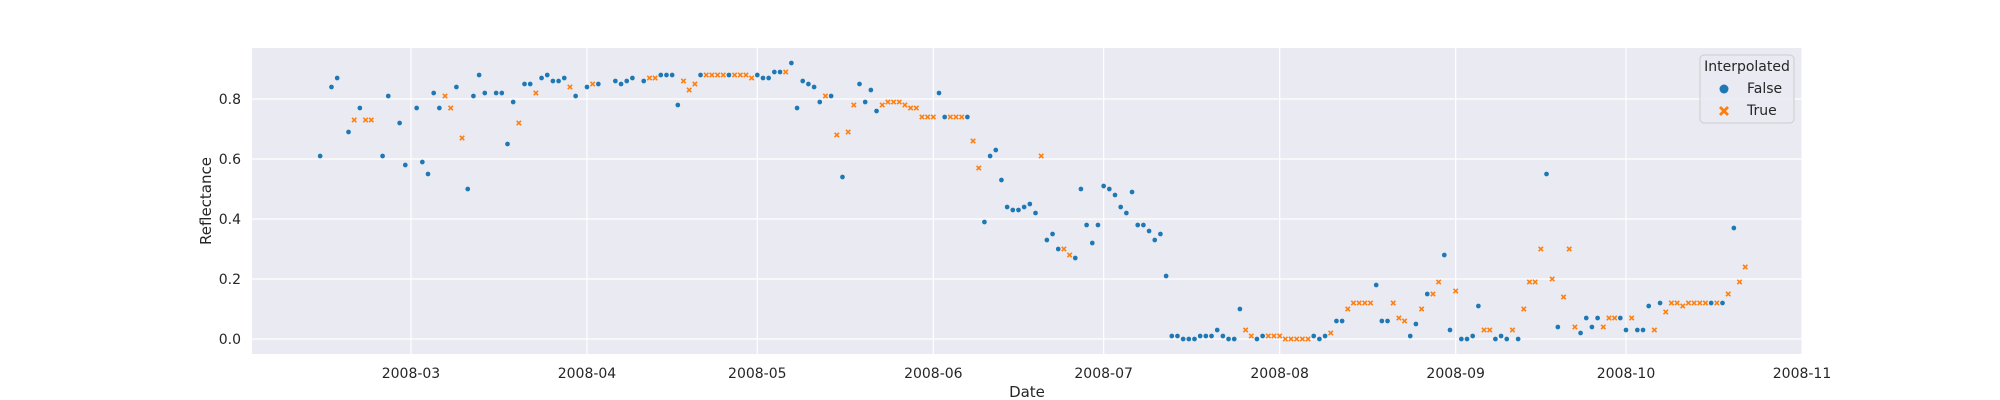 Image resolution: width=2000 pixels, height=400 pixels. I want to click on y-axis-label: Reflectance, so click(206, 201).